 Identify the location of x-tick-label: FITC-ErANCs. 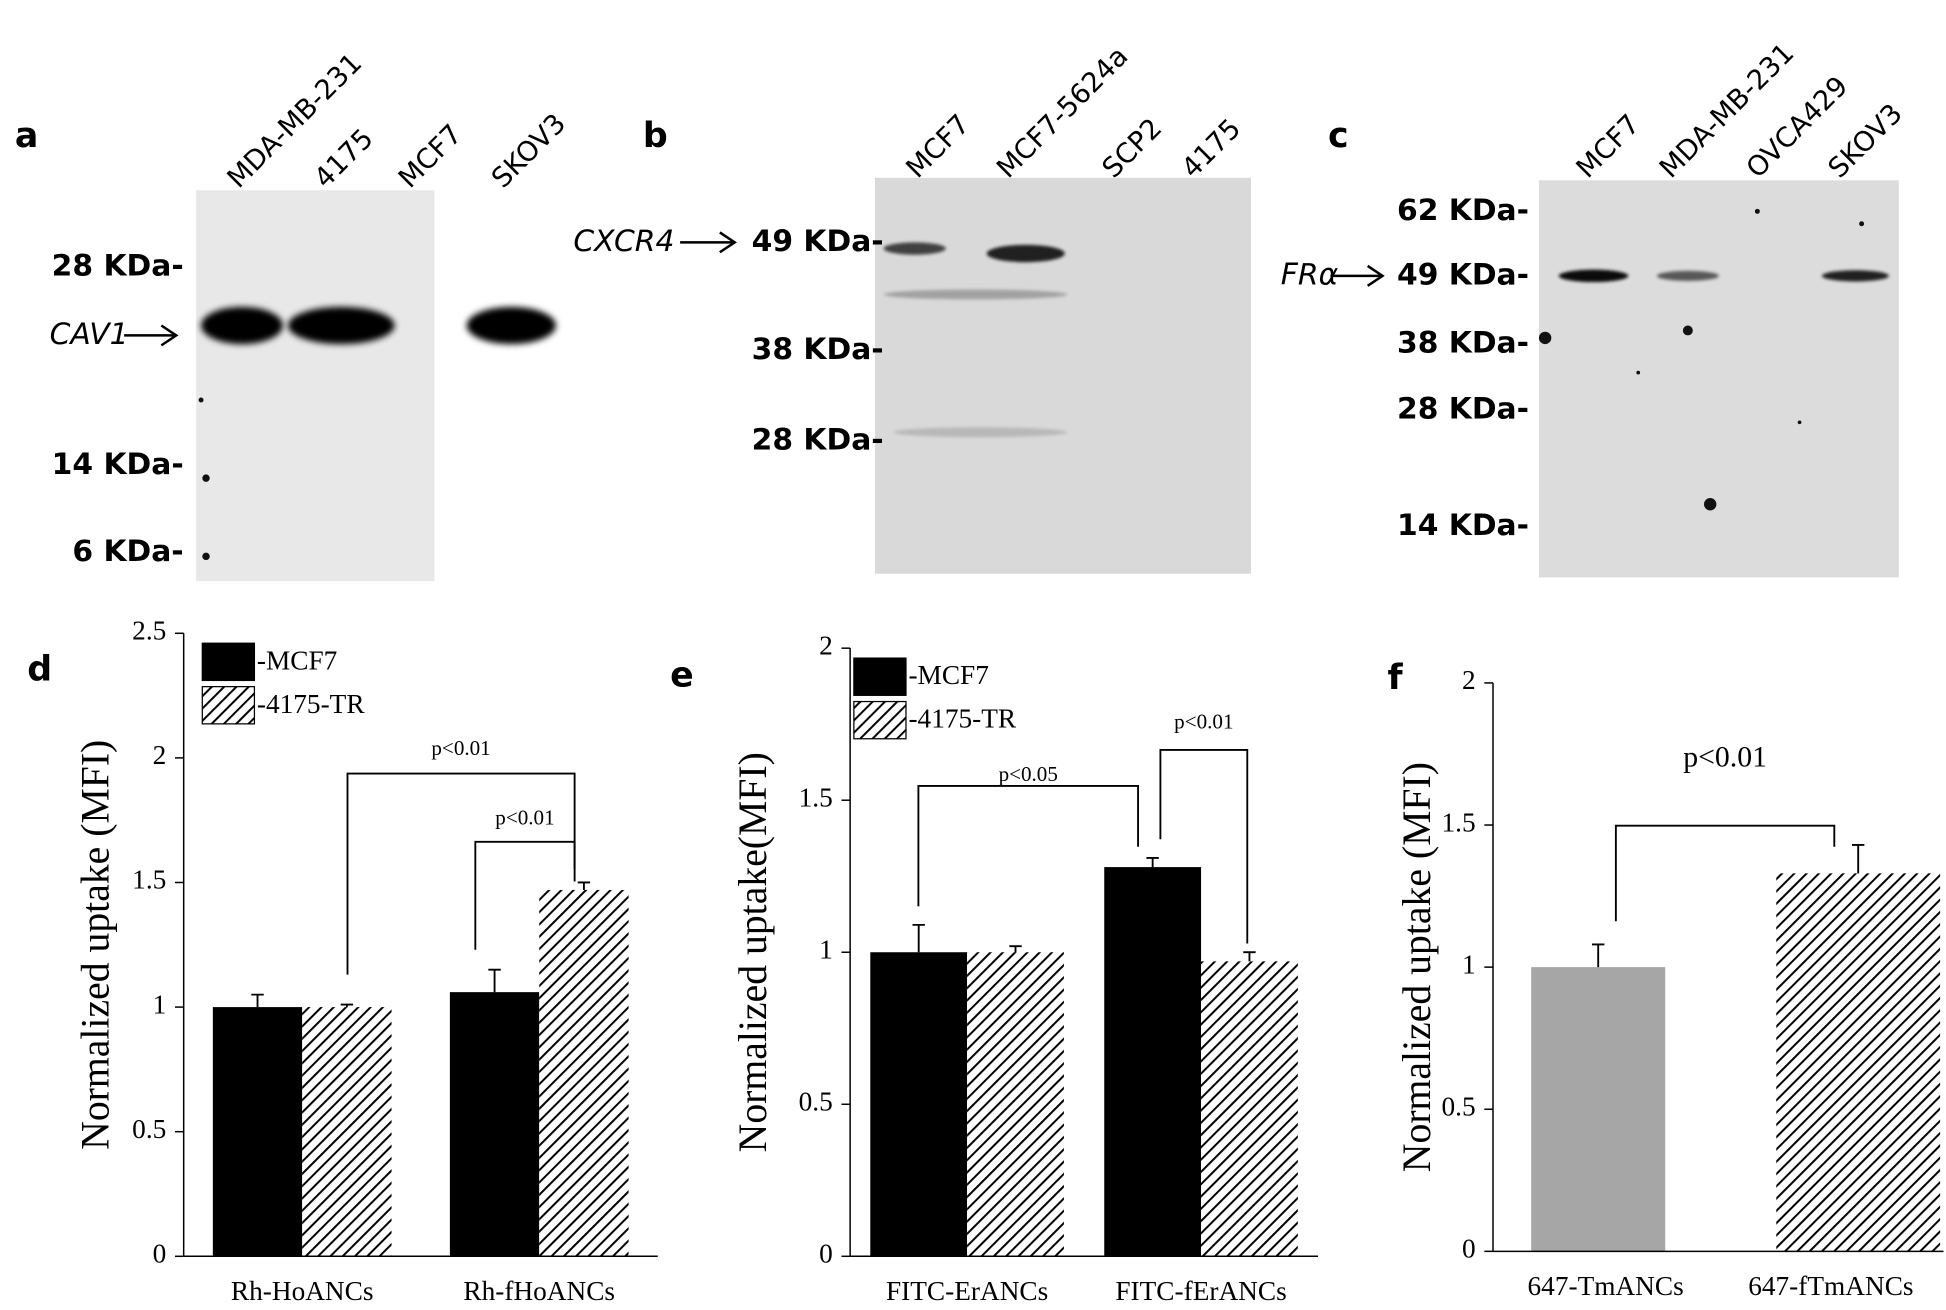
(967, 1291).